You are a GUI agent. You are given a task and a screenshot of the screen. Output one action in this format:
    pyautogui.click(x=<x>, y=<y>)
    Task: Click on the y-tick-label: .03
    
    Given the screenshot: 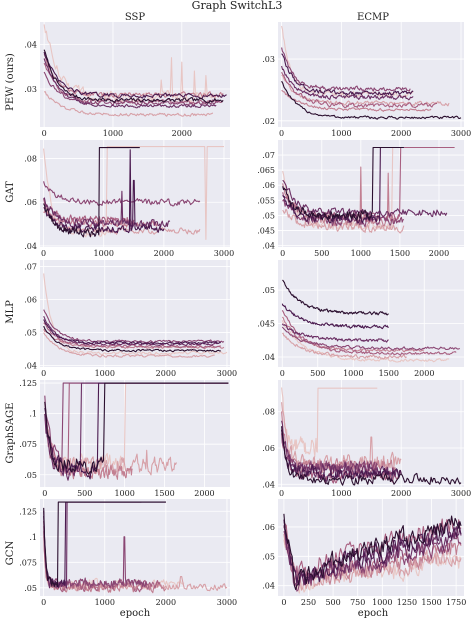 What is the action you would take?
    pyautogui.click(x=268, y=59)
    